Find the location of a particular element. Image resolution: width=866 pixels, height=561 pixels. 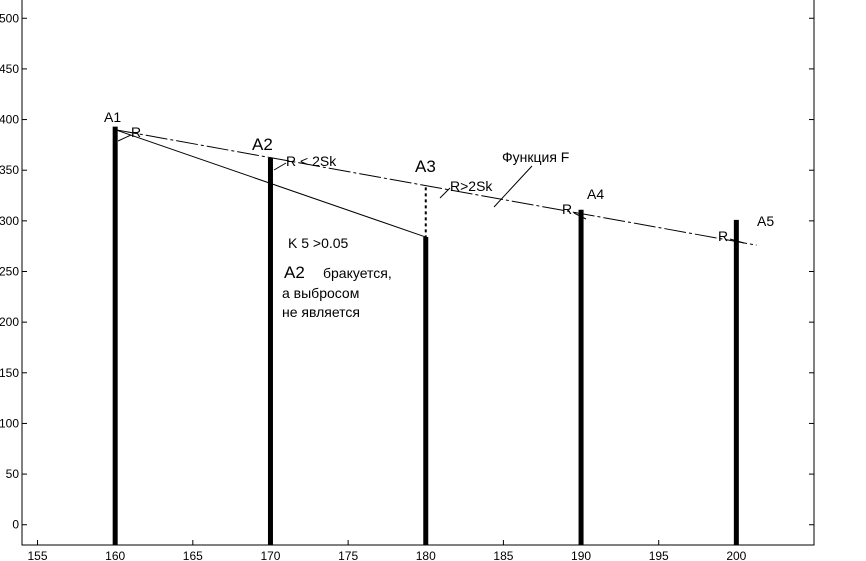

label-a3: A3 is located at coordinates (425, 166).